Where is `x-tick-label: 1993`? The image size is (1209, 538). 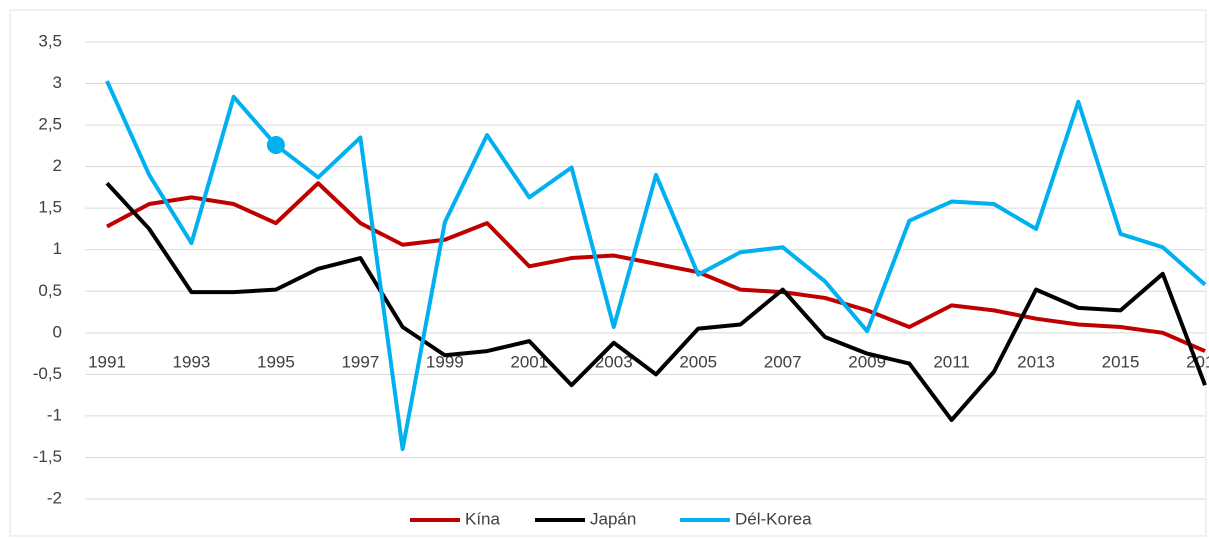
x-tick-label: 1993 is located at coordinates (192, 361).